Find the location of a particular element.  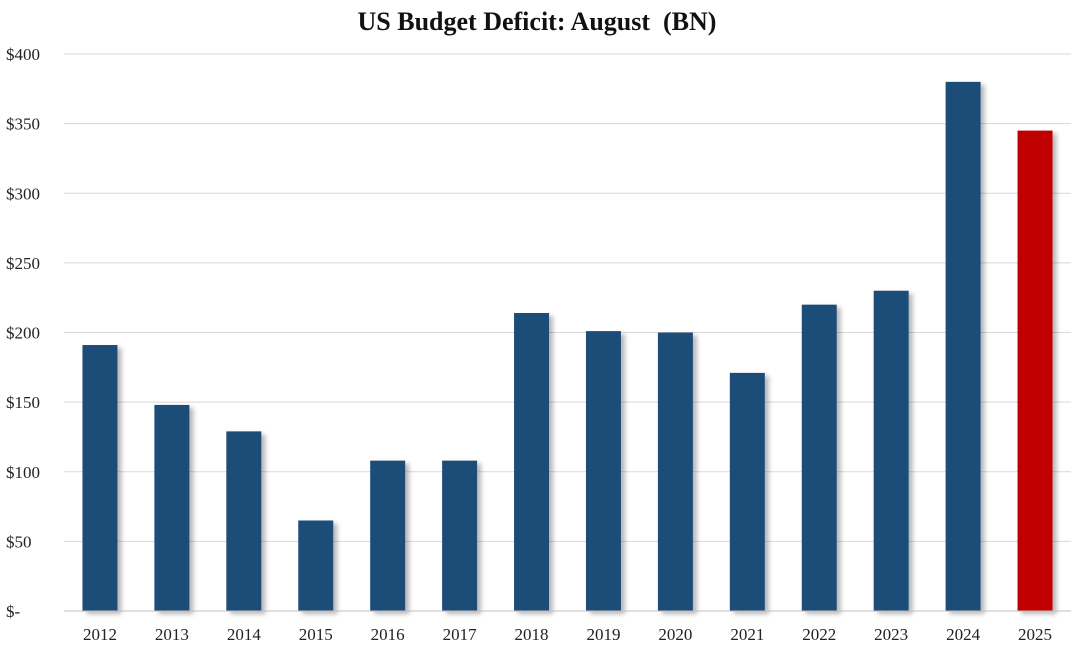

bar-2018 is located at coordinates (532, 462).